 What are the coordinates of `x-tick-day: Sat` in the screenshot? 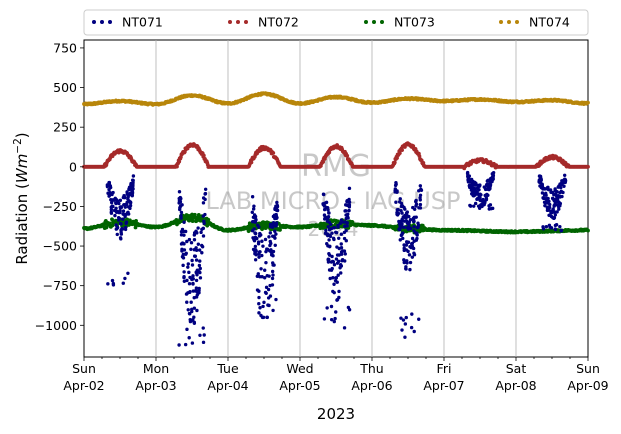 It's located at (516, 368).